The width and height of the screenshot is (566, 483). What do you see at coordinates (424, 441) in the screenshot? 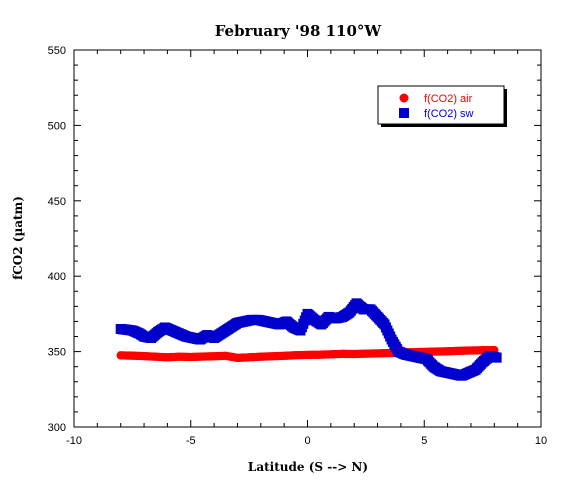
I see `x-tick-label: 5` at bounding box center [424, 441].